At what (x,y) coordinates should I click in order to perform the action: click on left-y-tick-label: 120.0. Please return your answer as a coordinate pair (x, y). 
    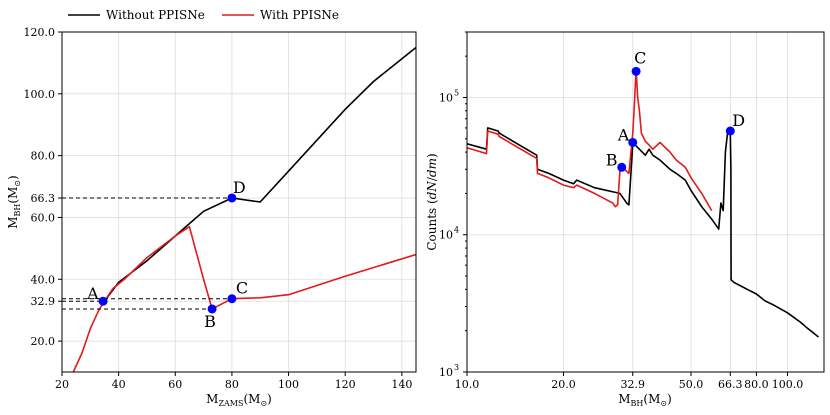
    Looking at the image, I should click on (40, 32).